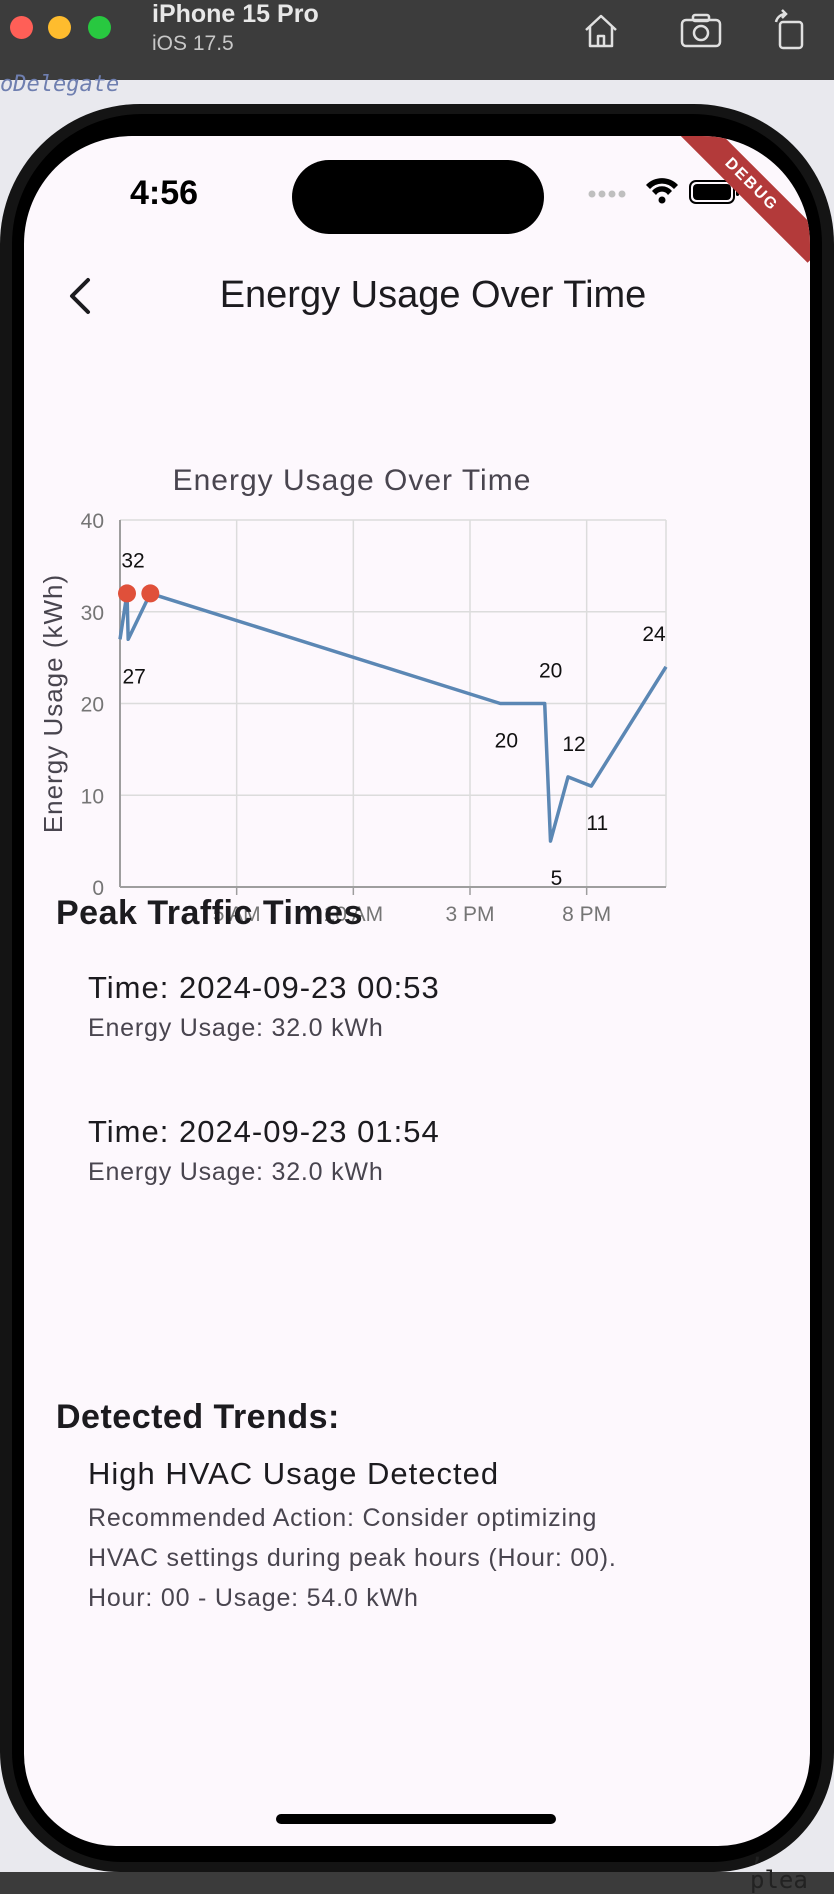  I want to click on status-time: 4:56, so click(164, 193).